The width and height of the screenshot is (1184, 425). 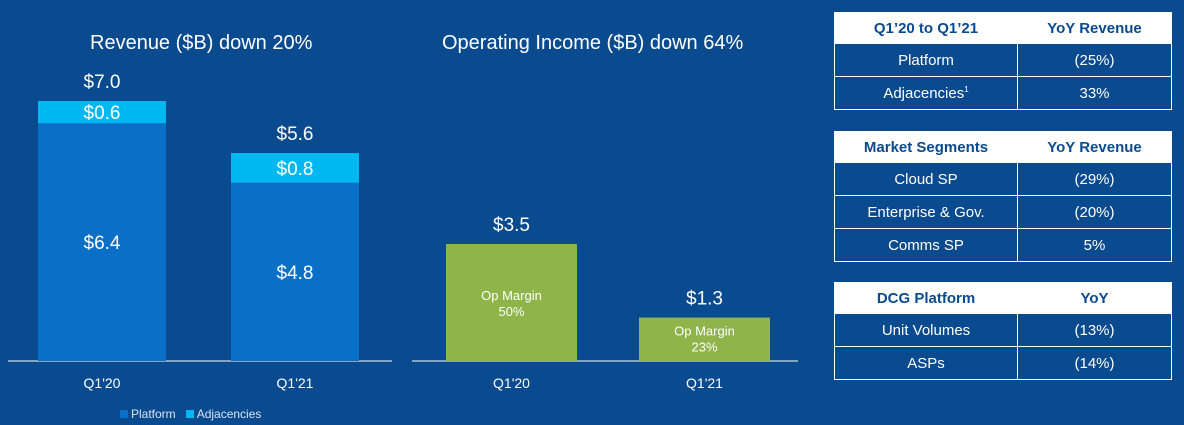 I want to click on operating-income-chart-title: Operating Income ($B) down 64%, so click(x=593, y=43).